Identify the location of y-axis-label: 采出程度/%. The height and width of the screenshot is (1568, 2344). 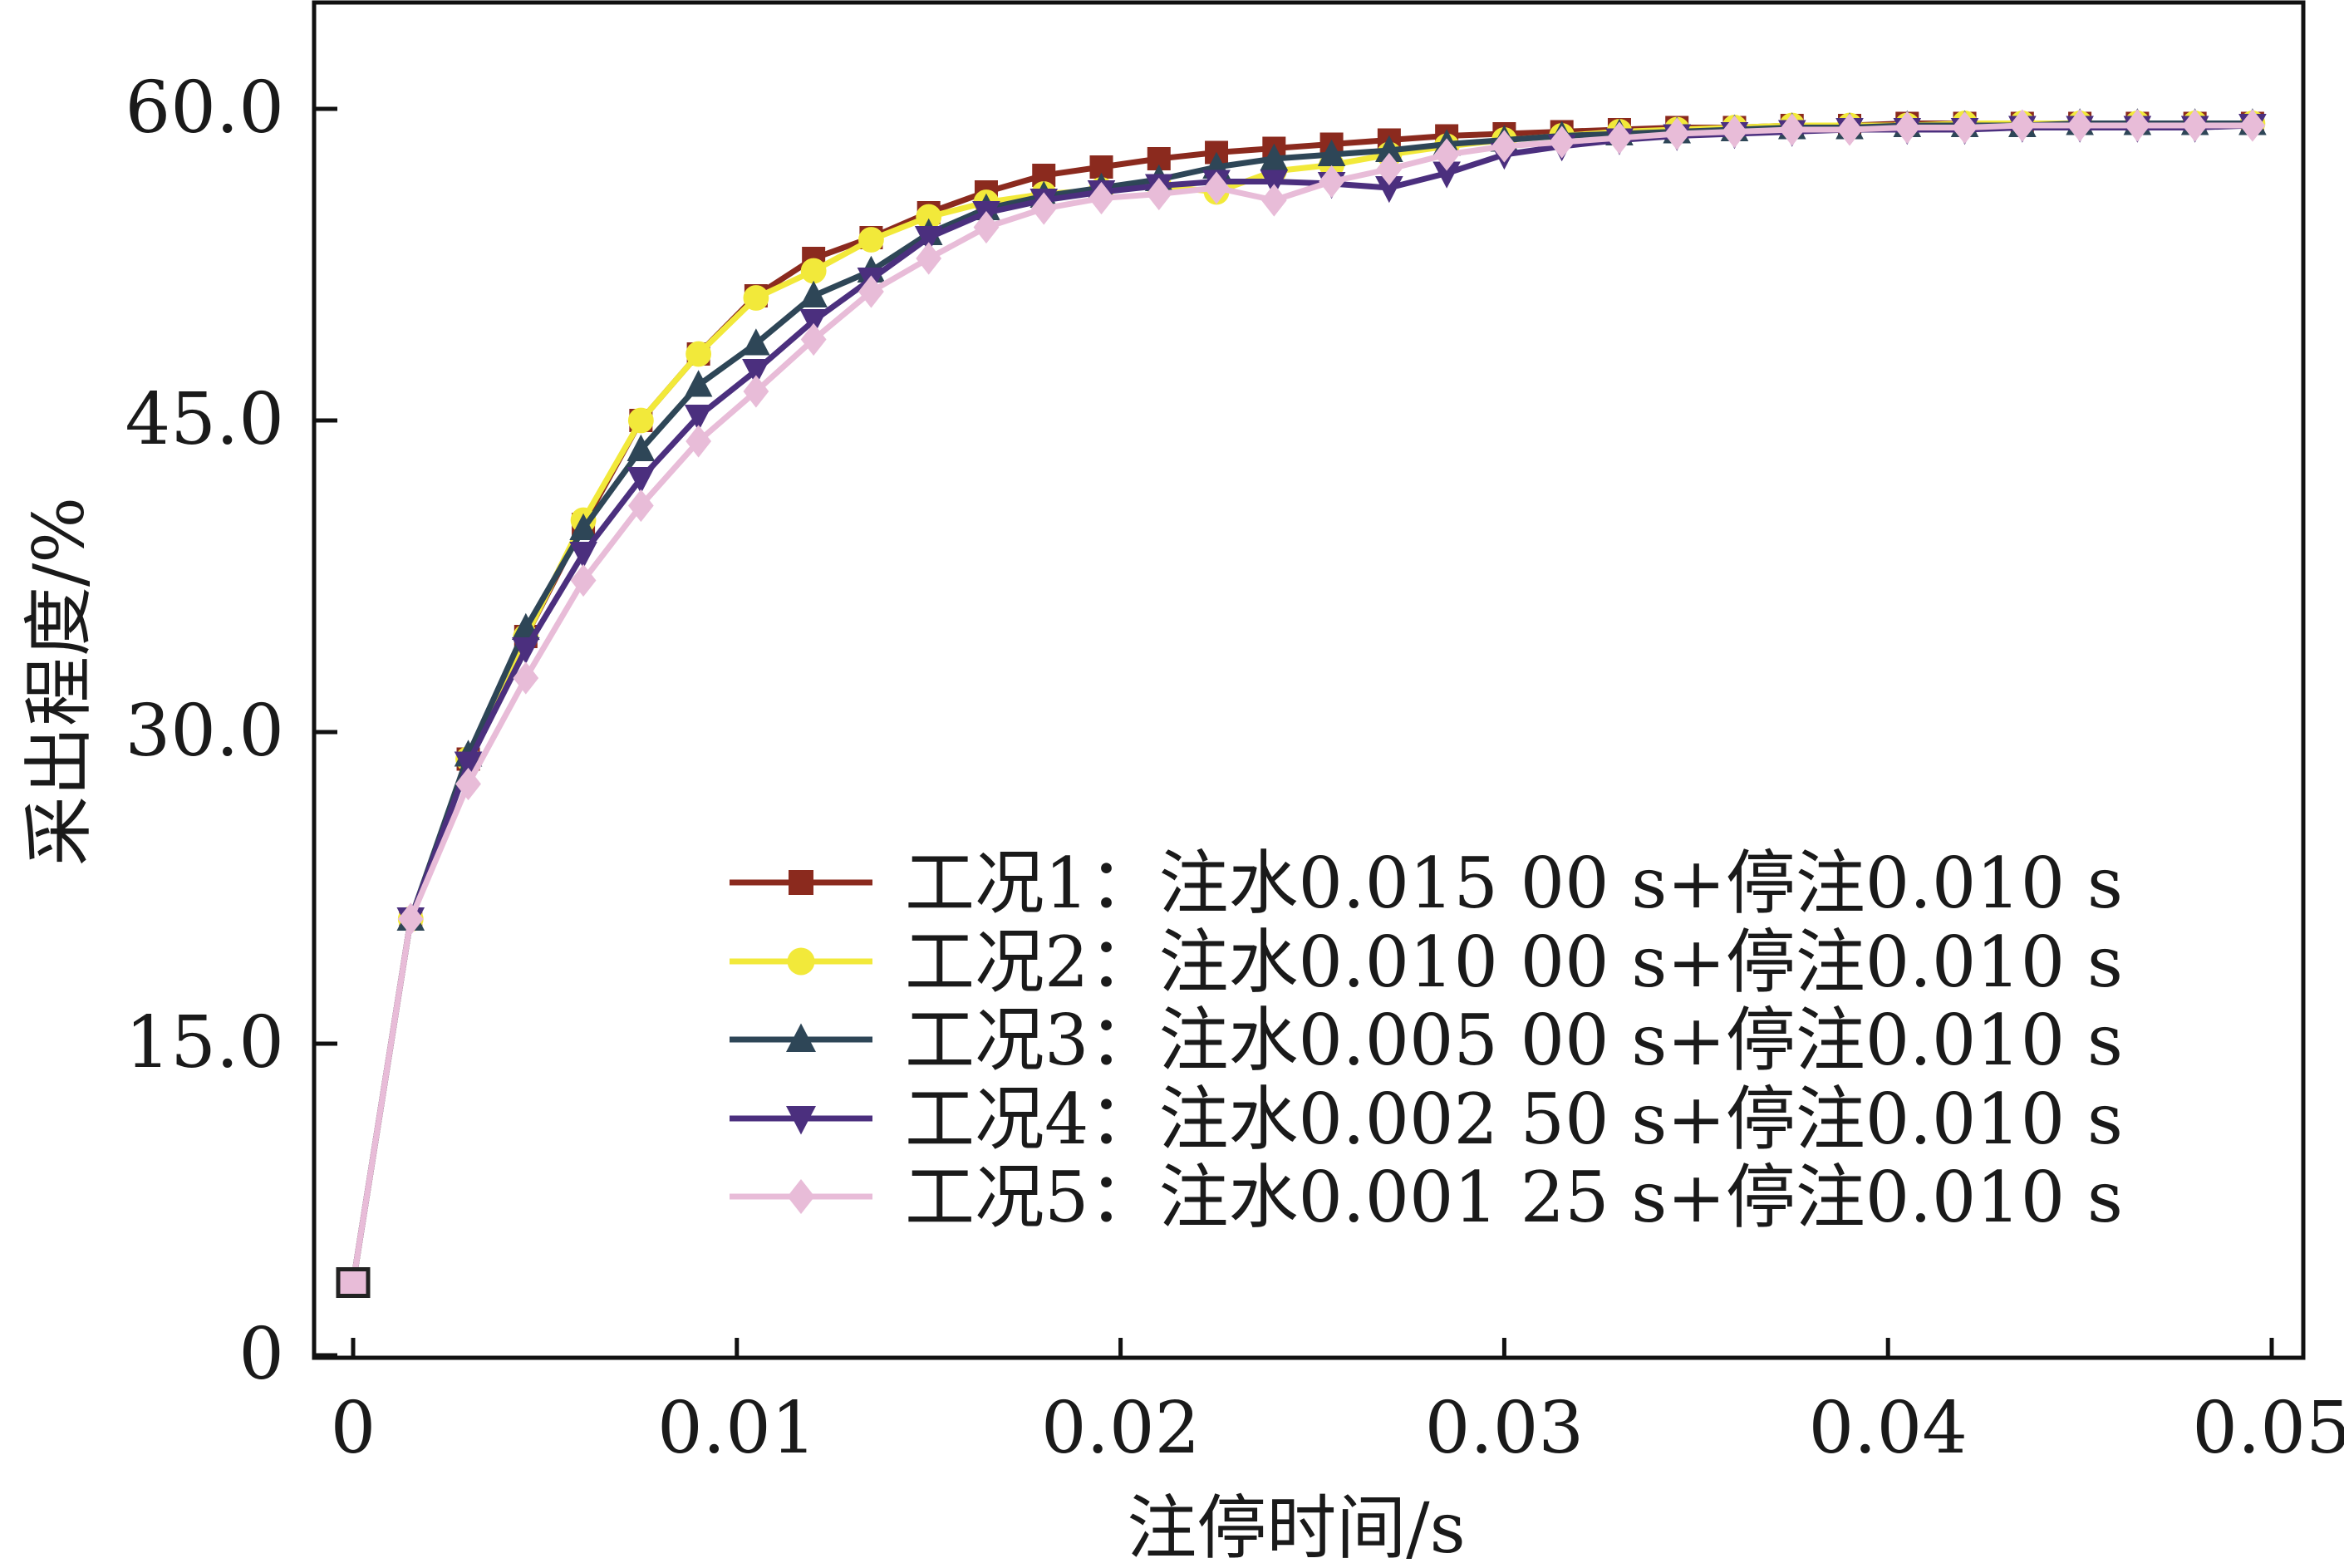
(59, 681).